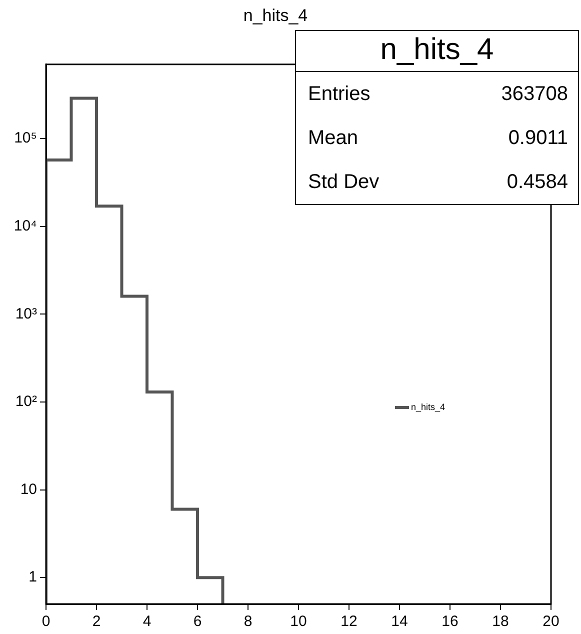  I want to click on x-tick-label: 16, so click(450, 621).